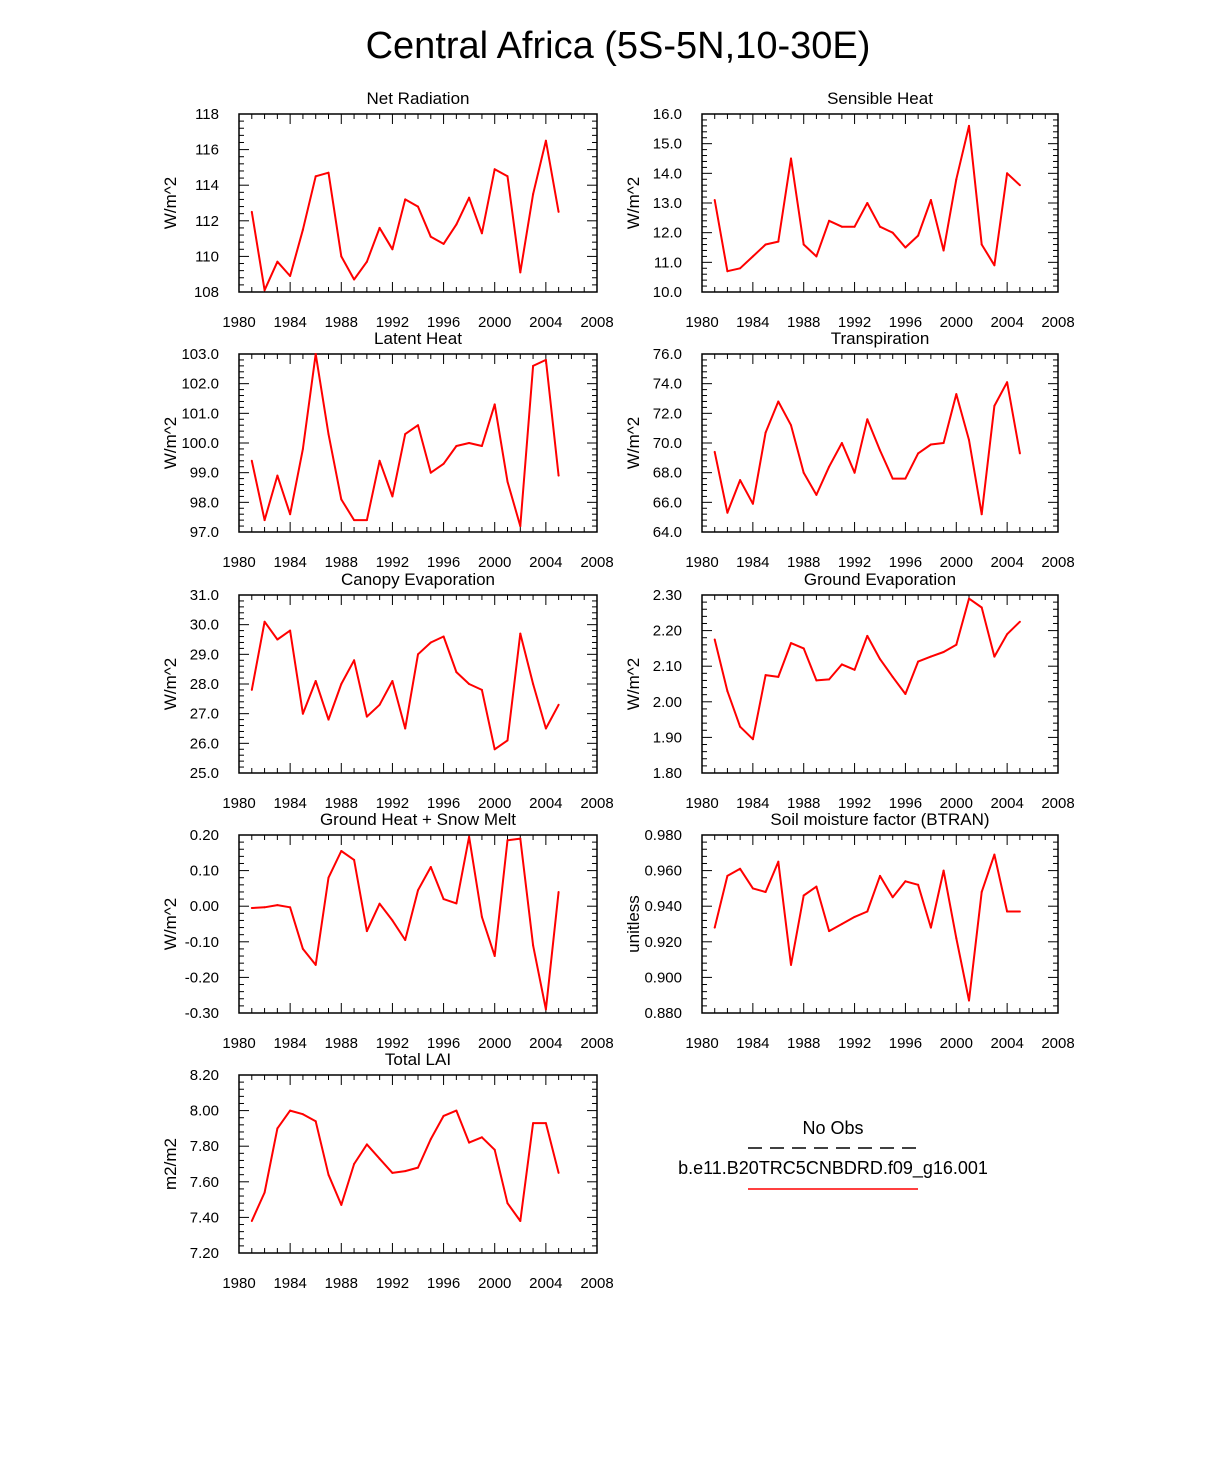  What do you see at coordinates (405, 923) in the screenshot?
I see `ground-heat-snow-melt-series-line` at bounding box center [405, 923].